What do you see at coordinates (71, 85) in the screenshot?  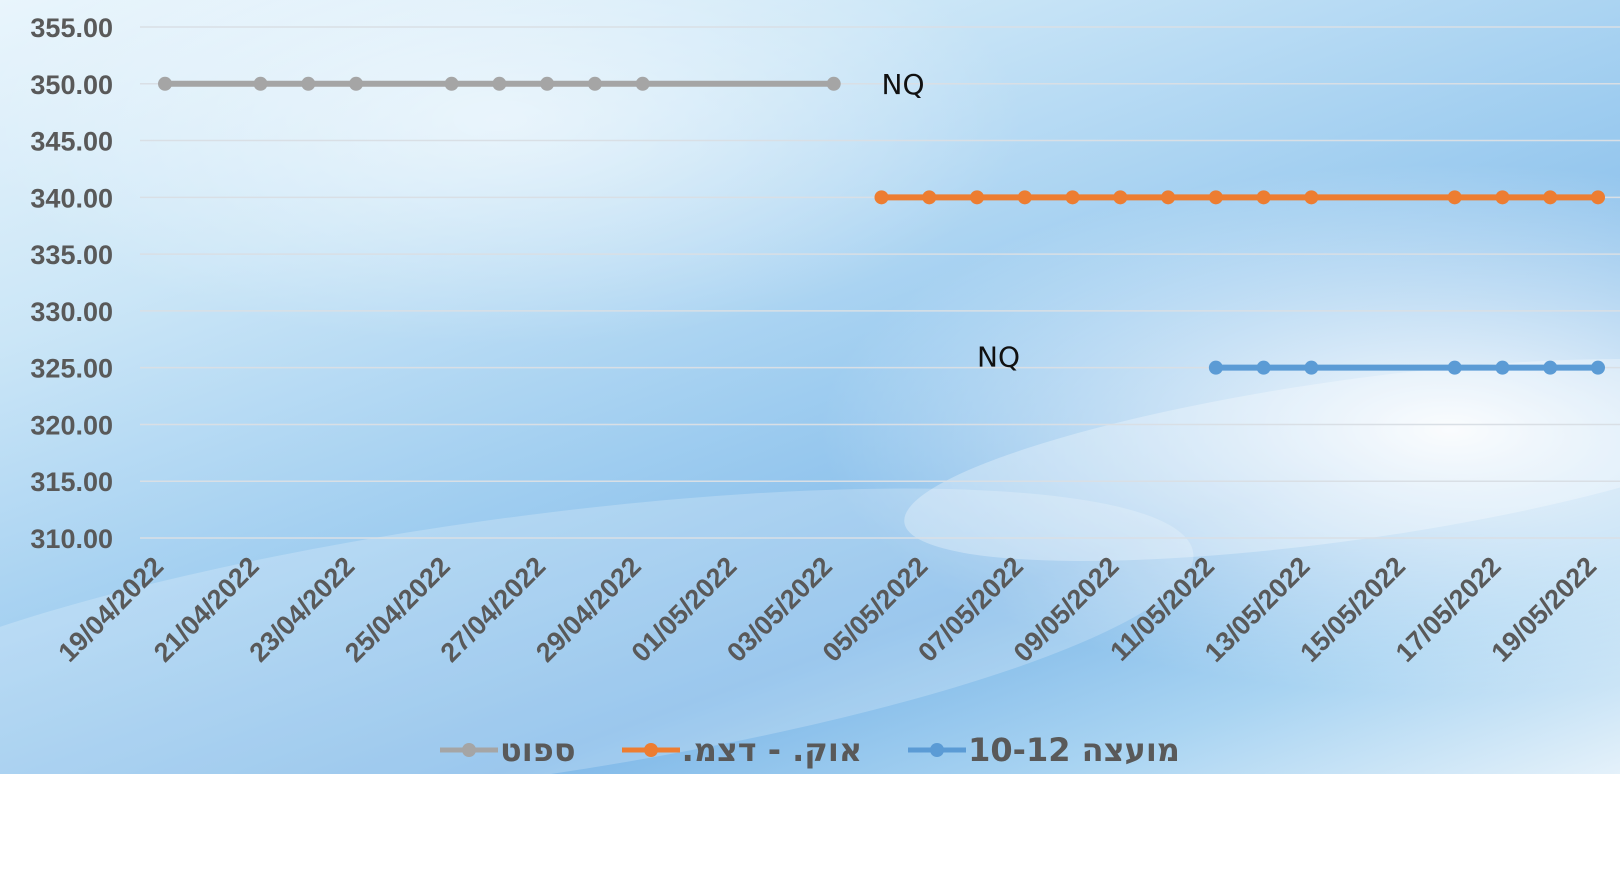 I see `y-tick-label: 350.00` at bounding box center [71, 85].